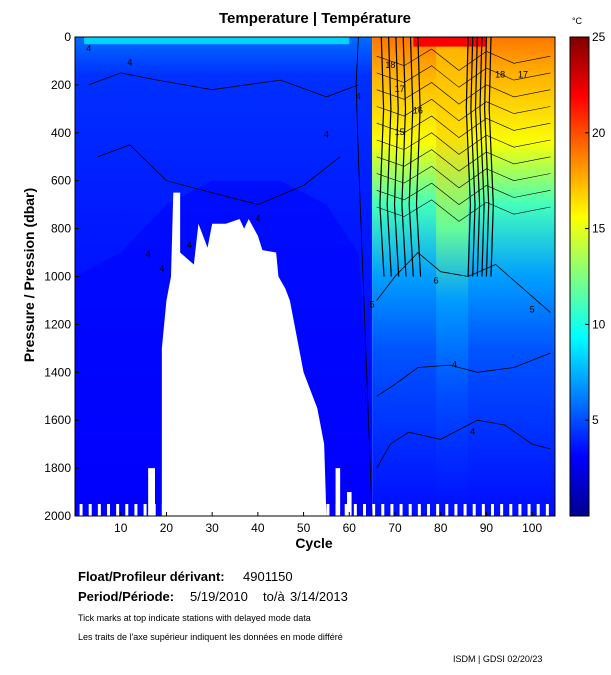 This screenshot has width=611, height=675. I want to click on y-tick-label: 1800, so click(57, 468).